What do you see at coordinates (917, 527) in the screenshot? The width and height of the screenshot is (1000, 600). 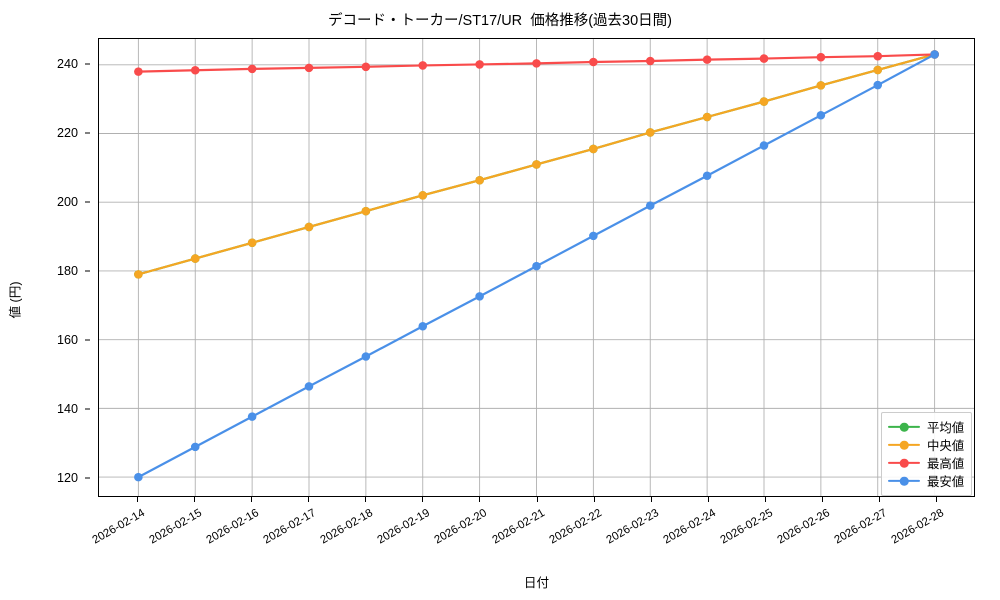 I see `x-tick-label: 2026-02-28` at bounding box center [917, 527].